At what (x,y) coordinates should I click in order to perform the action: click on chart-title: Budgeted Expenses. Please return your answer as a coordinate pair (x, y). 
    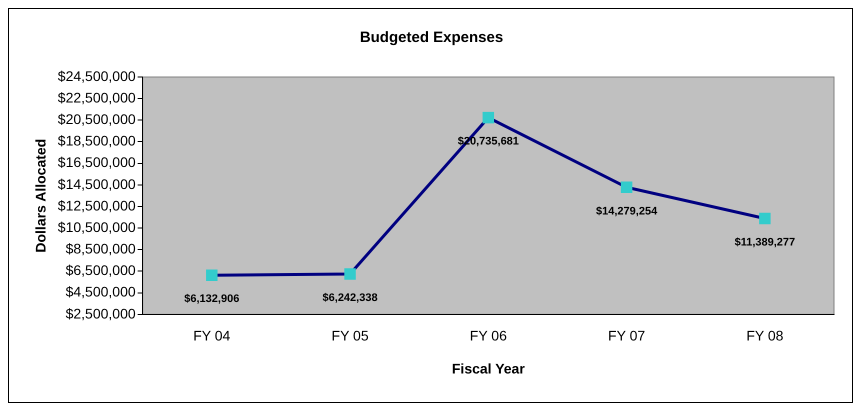
    Looking at the image, I should click on (432, 37).